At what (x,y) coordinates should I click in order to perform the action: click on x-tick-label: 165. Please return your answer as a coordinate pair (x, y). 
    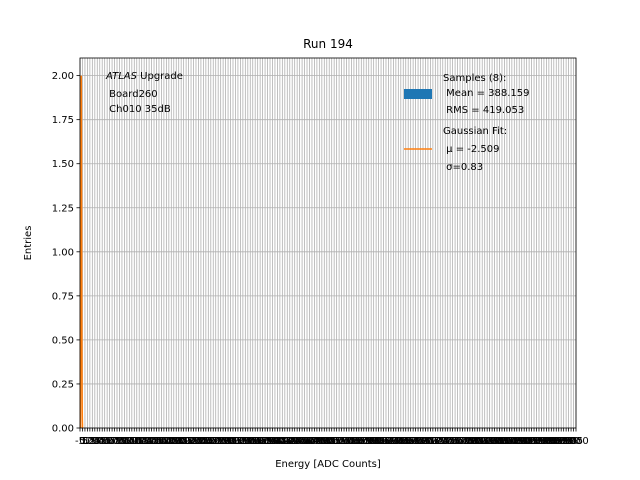
    Looking at the image, I should click on (163, 441).